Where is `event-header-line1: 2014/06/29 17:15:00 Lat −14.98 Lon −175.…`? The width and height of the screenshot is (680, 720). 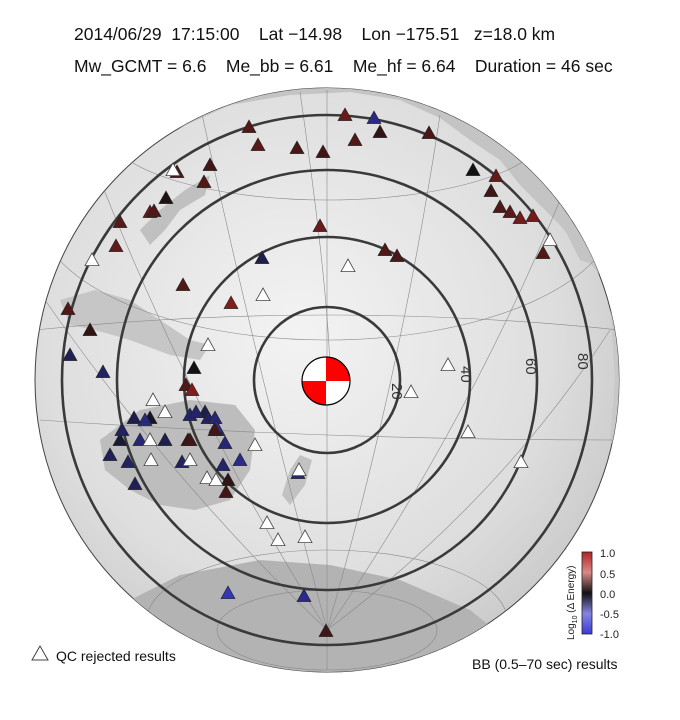
event-header-line1: 2014/06/29 17:15:00 Lat −14.98 Lon −175.… is located at coordinates (315, 34).